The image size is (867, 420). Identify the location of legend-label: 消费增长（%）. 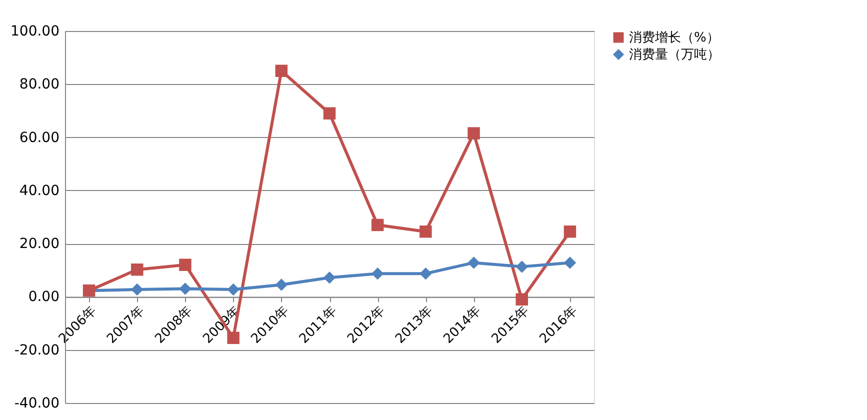
(674, 38).